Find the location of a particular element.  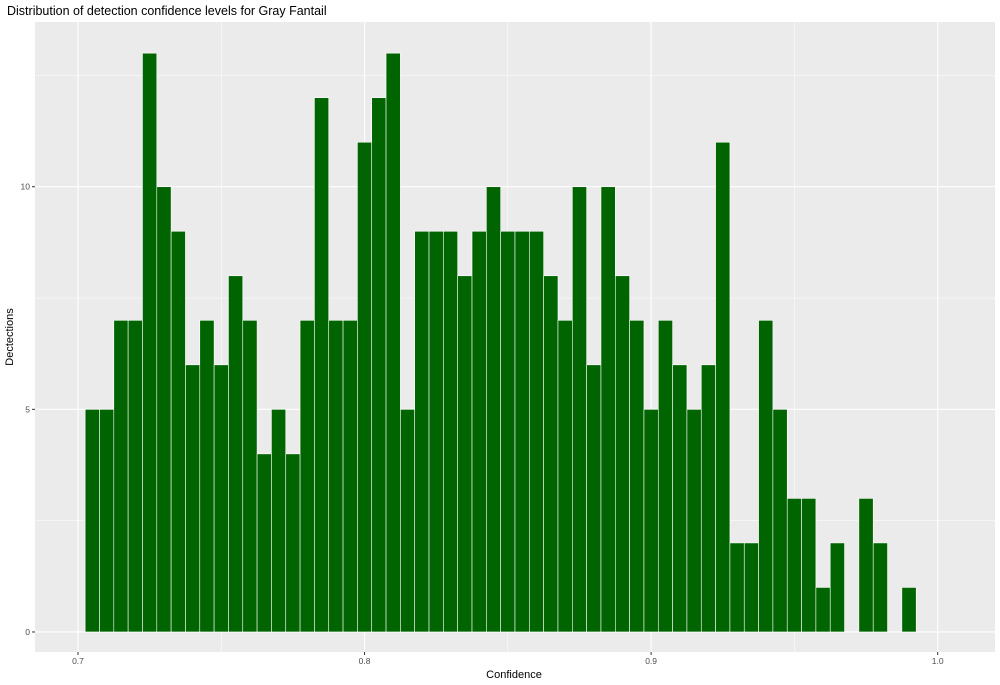

x-tick-label: 0.9 is located at coordinates (651, 661).